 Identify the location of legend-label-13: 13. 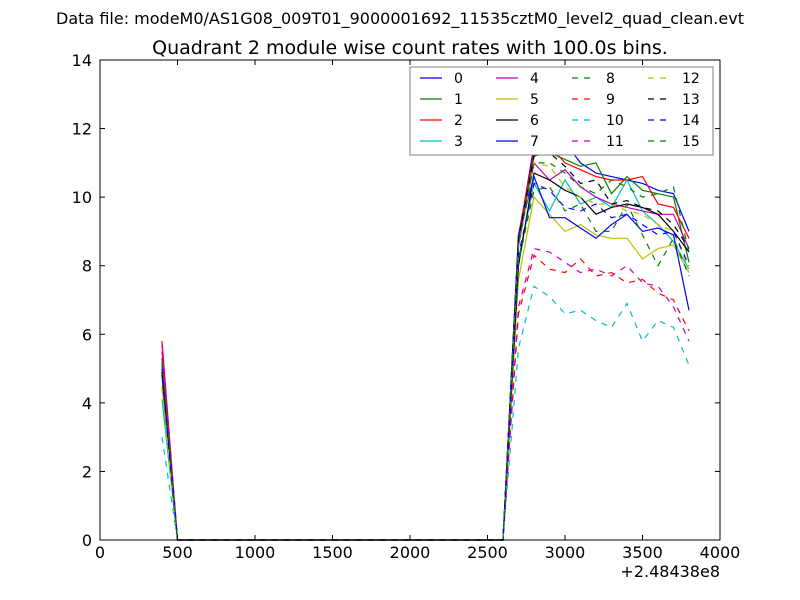
(691, 100).